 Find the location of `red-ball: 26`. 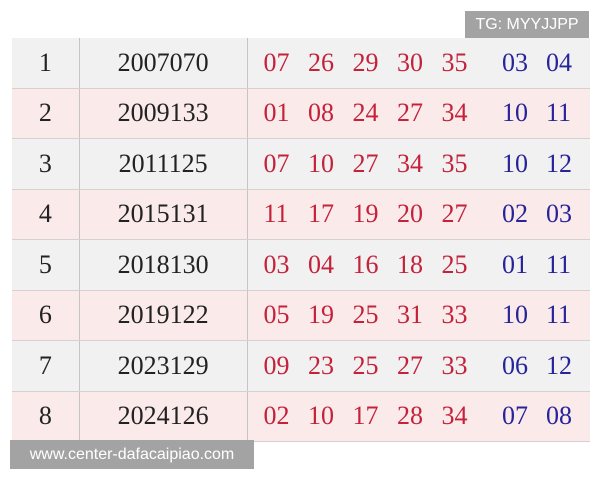

red-ball: 26 is located at coordinates (321, 62).